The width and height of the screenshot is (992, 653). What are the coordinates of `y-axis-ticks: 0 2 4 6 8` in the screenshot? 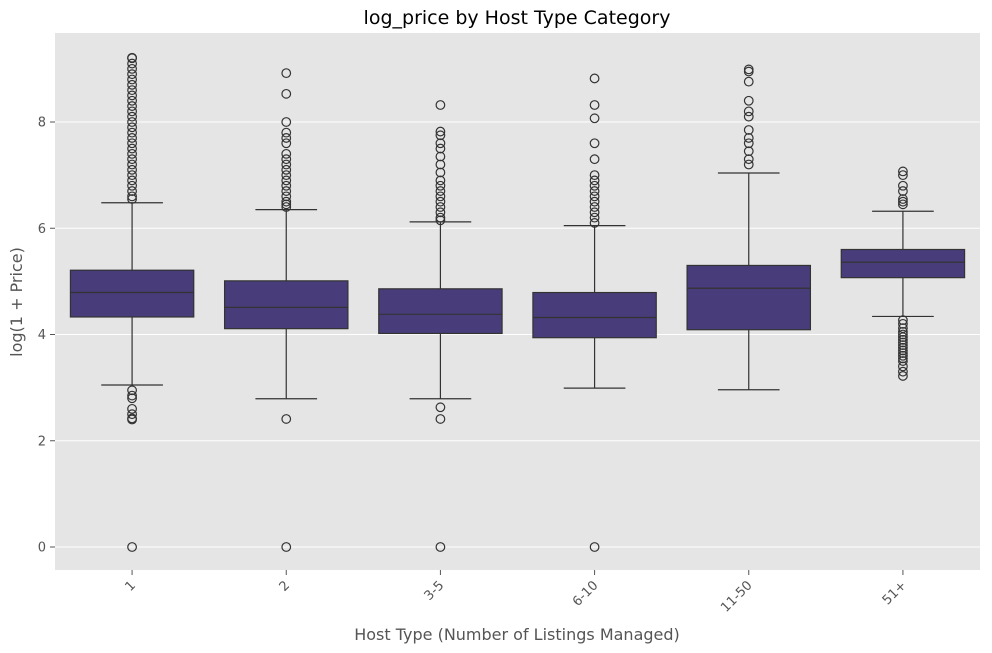 It's located at (46, 336).